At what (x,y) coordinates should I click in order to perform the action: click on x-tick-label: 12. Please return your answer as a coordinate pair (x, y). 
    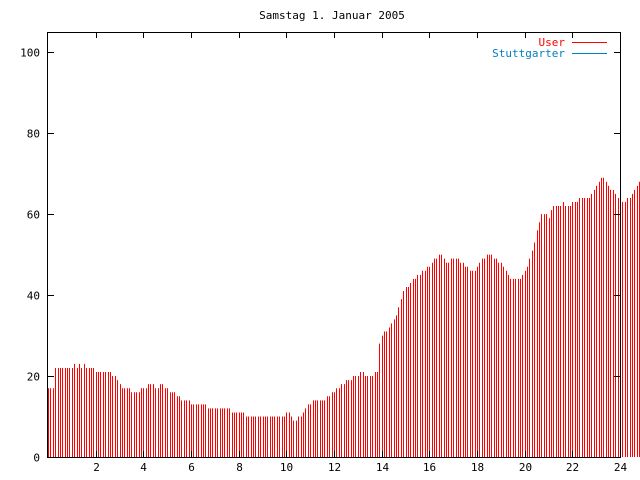
    Looking at the image, I should click on (334, 467).